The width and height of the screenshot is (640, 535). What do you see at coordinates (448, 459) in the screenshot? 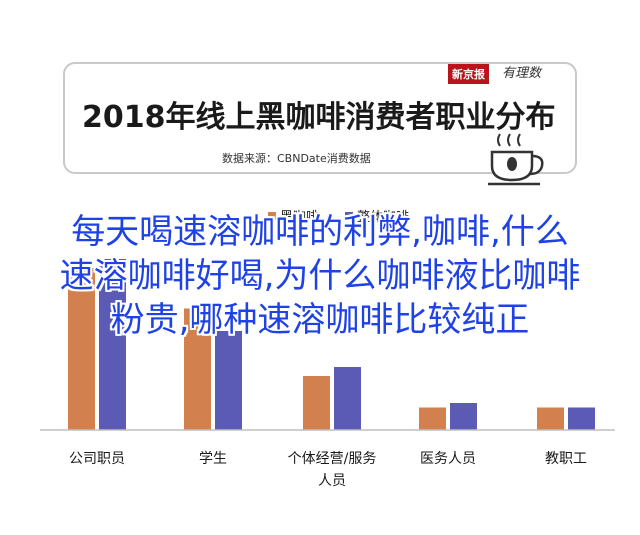
I see `category-label-3: 医务人员` at bounding box center [448, 459].